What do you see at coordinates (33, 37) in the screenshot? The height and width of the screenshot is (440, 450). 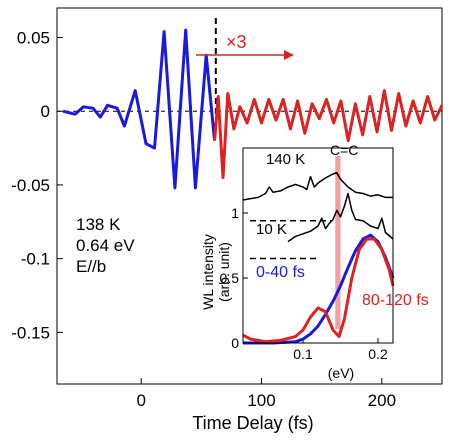 I see `y-tick-label: 0.05` at bounding box center [33, 37].